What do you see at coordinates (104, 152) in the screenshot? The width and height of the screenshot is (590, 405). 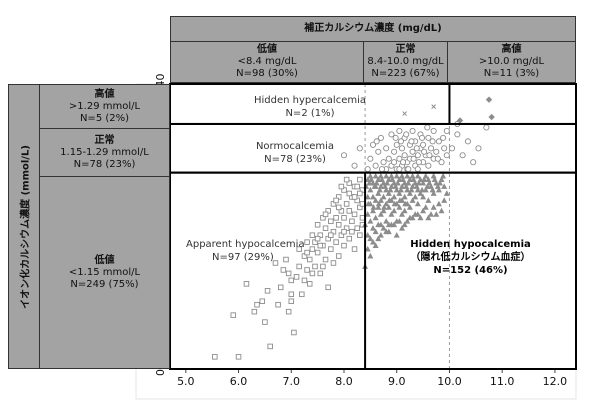 I see `left-row-normal: 正常 1.15-1.29 mmol/L N=78 (23%)` at bounding box center [104, 152].